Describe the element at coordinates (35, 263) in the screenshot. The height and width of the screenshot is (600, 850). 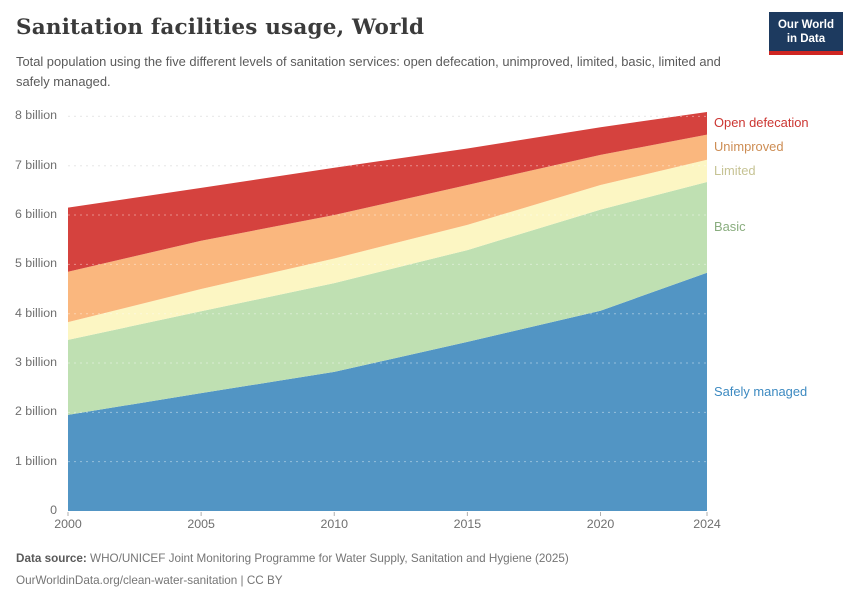
I see `y-tick-label-5: 5 billion` at that location.